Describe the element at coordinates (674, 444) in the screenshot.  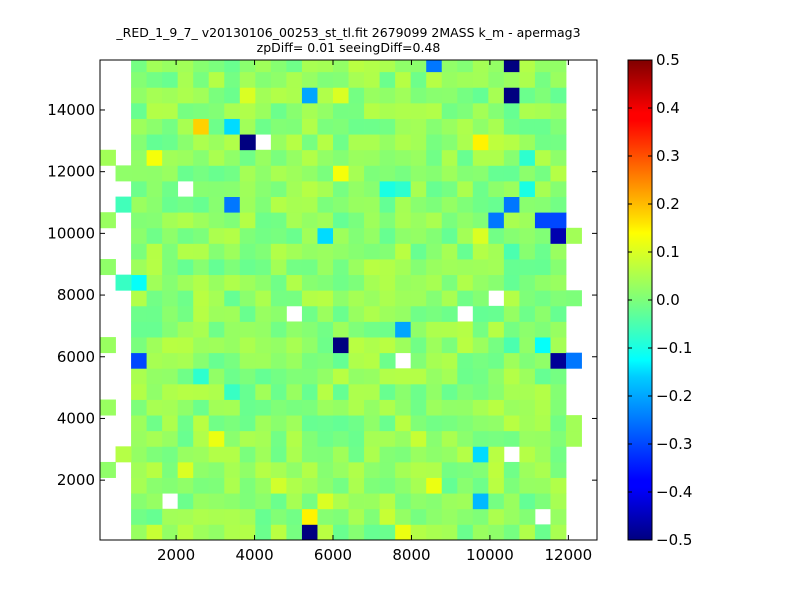
I see `colorbar-tick-label: −0.3` at that location.